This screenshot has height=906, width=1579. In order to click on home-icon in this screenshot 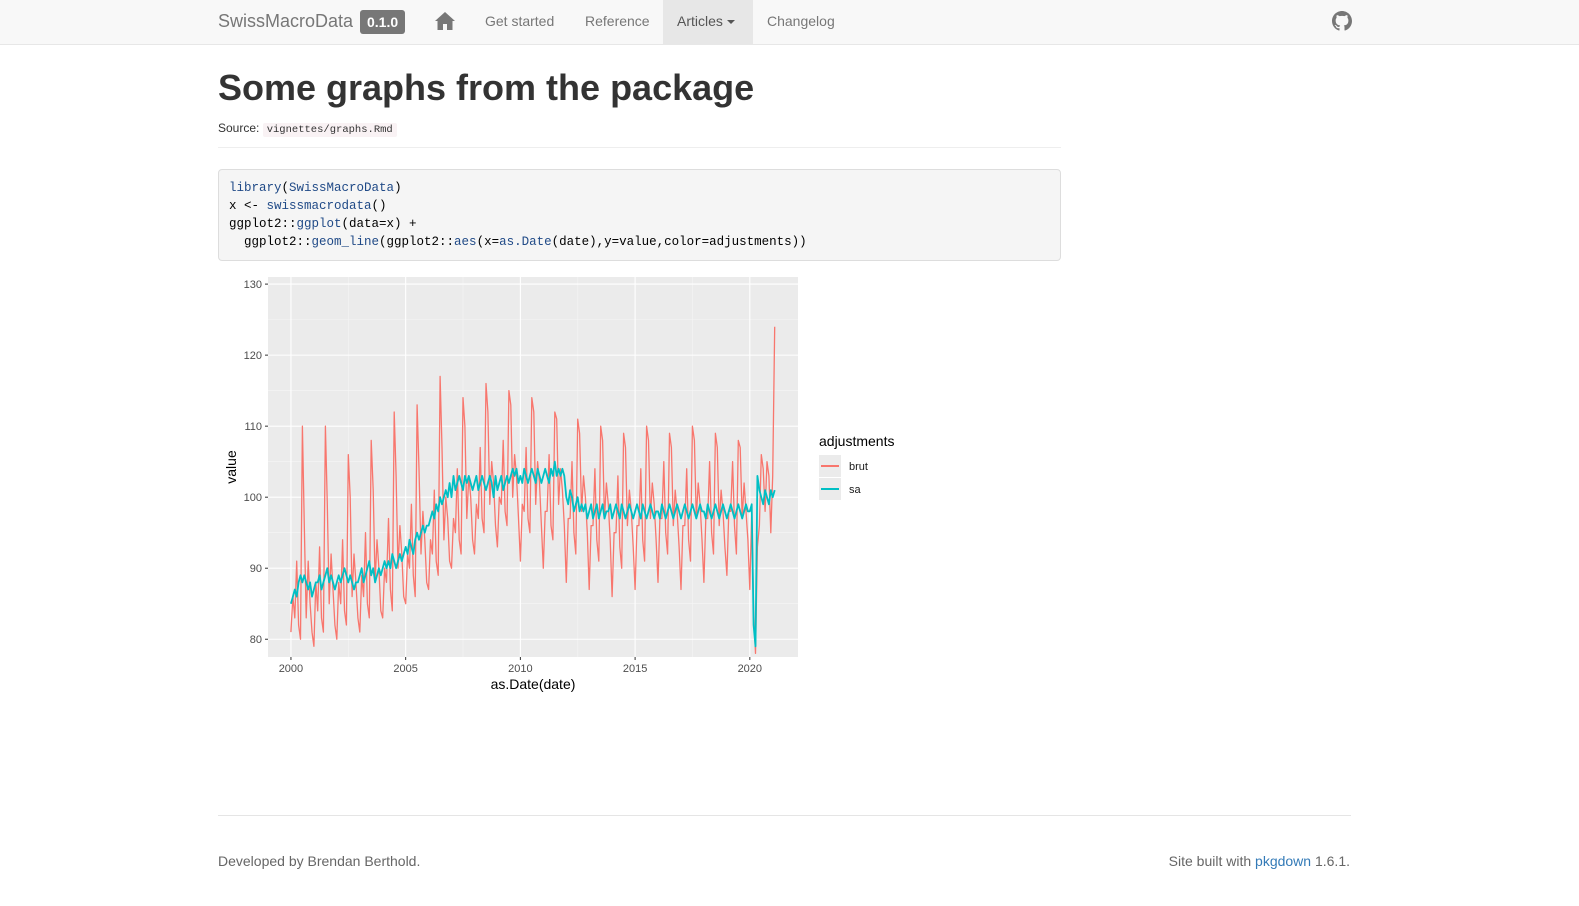, I will do `click(445, 21)`.